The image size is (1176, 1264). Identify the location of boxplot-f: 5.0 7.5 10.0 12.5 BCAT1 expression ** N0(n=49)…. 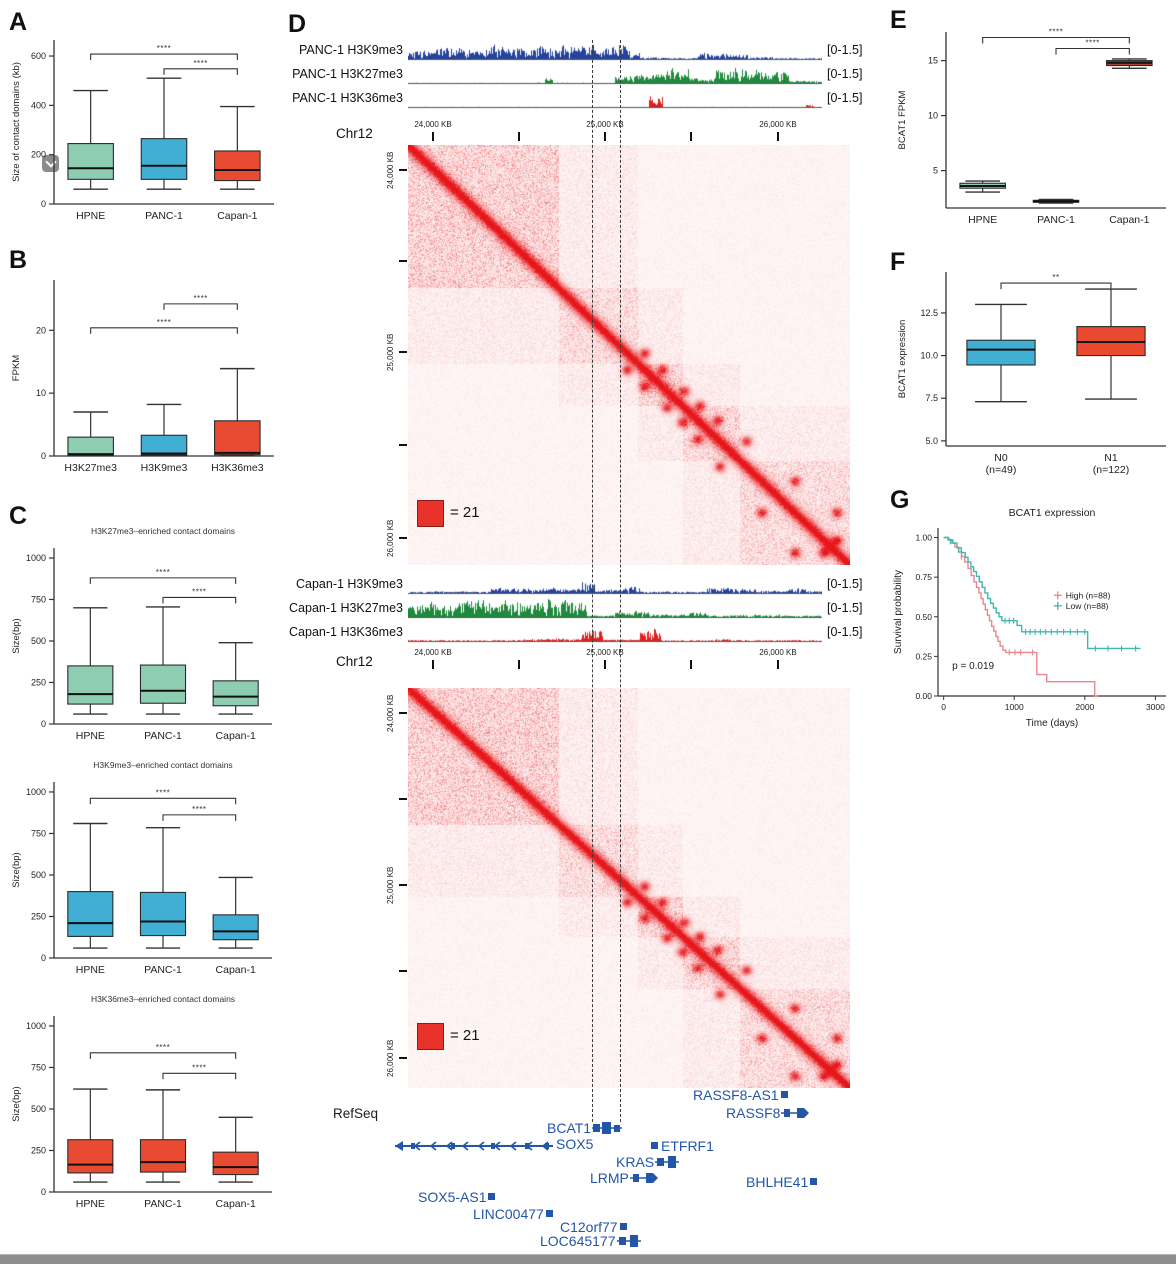
(1031, 374).